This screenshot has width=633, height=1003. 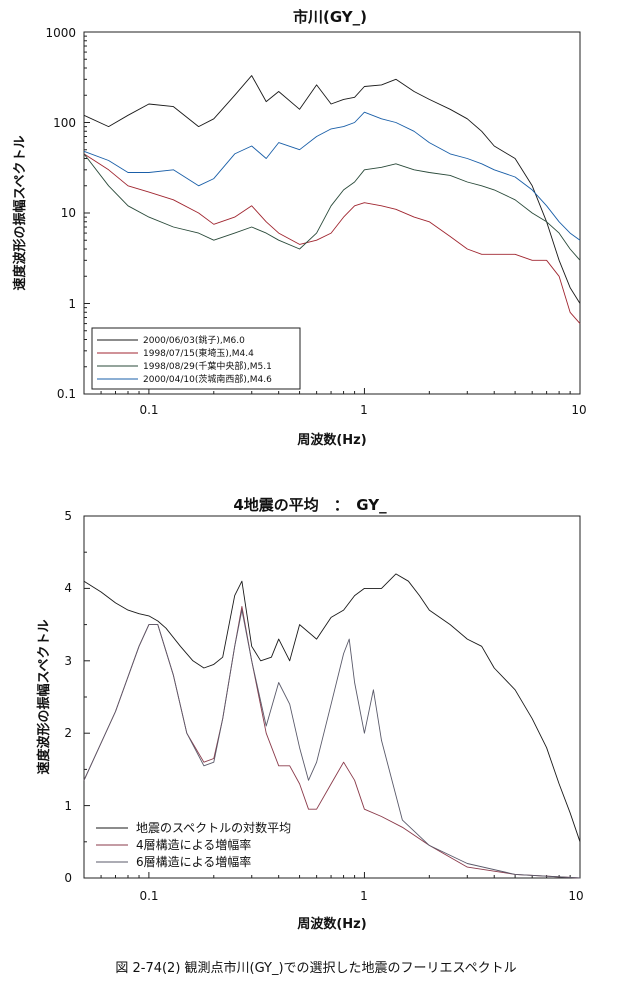 I want to click on bottom-ytick-label-5: 5, so click(x=68, y=516).